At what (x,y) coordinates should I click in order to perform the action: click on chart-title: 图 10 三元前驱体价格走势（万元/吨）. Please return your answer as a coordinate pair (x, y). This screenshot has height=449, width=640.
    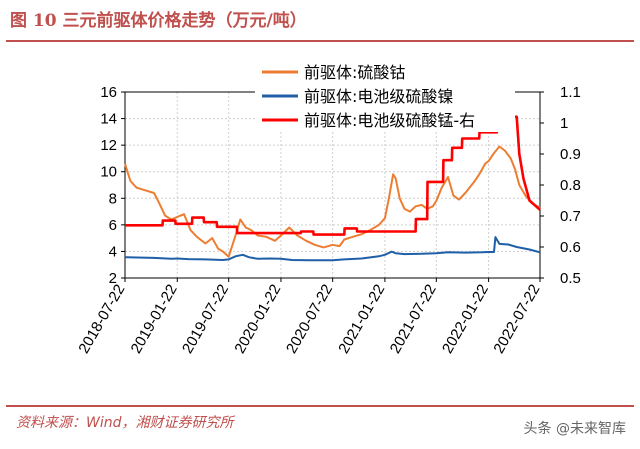
    Looking at the image, I should click on (158, 21).